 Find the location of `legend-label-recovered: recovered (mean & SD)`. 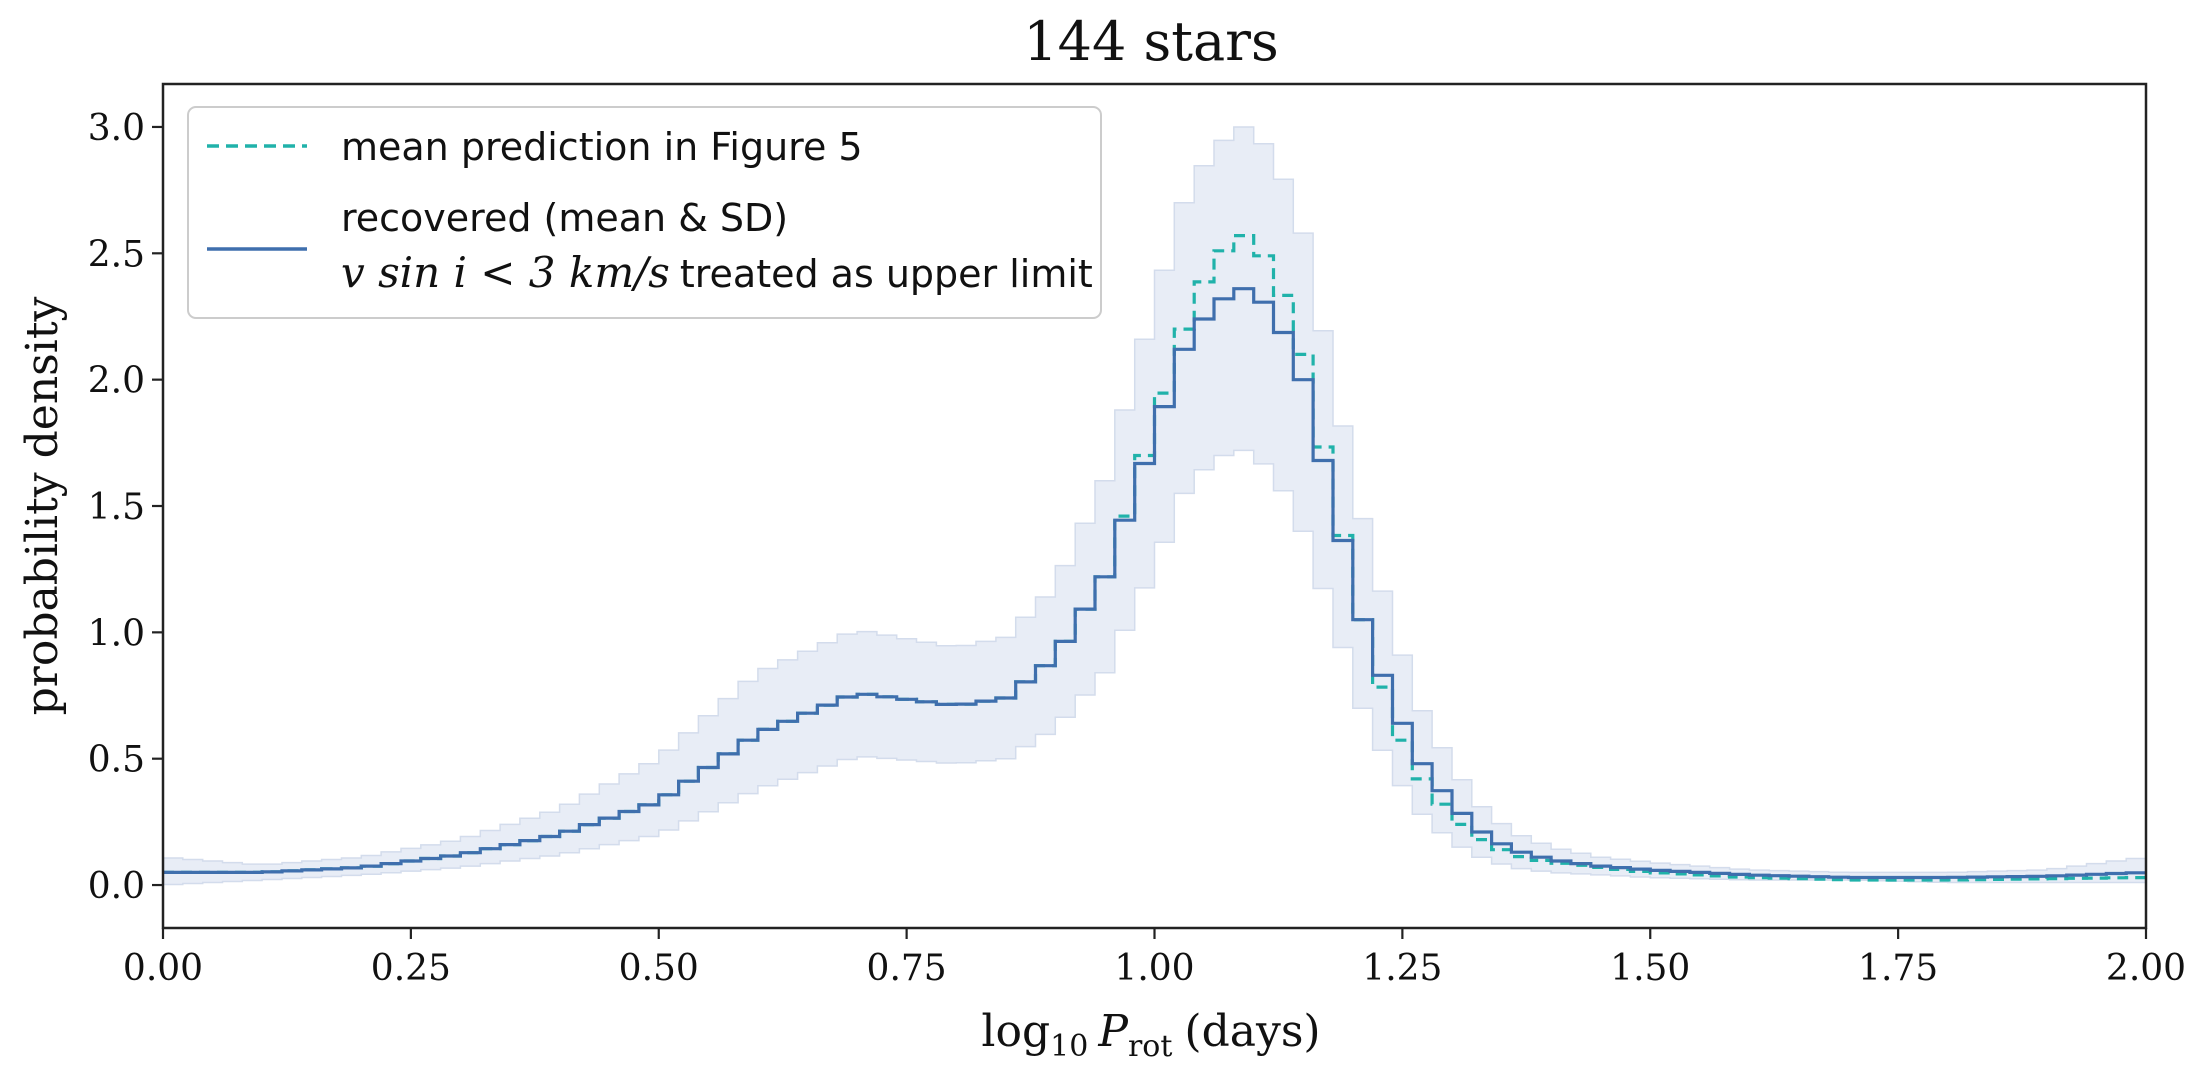

legend-label-recovered: recovered (mean & SD) is located at coordinates (564, 218).